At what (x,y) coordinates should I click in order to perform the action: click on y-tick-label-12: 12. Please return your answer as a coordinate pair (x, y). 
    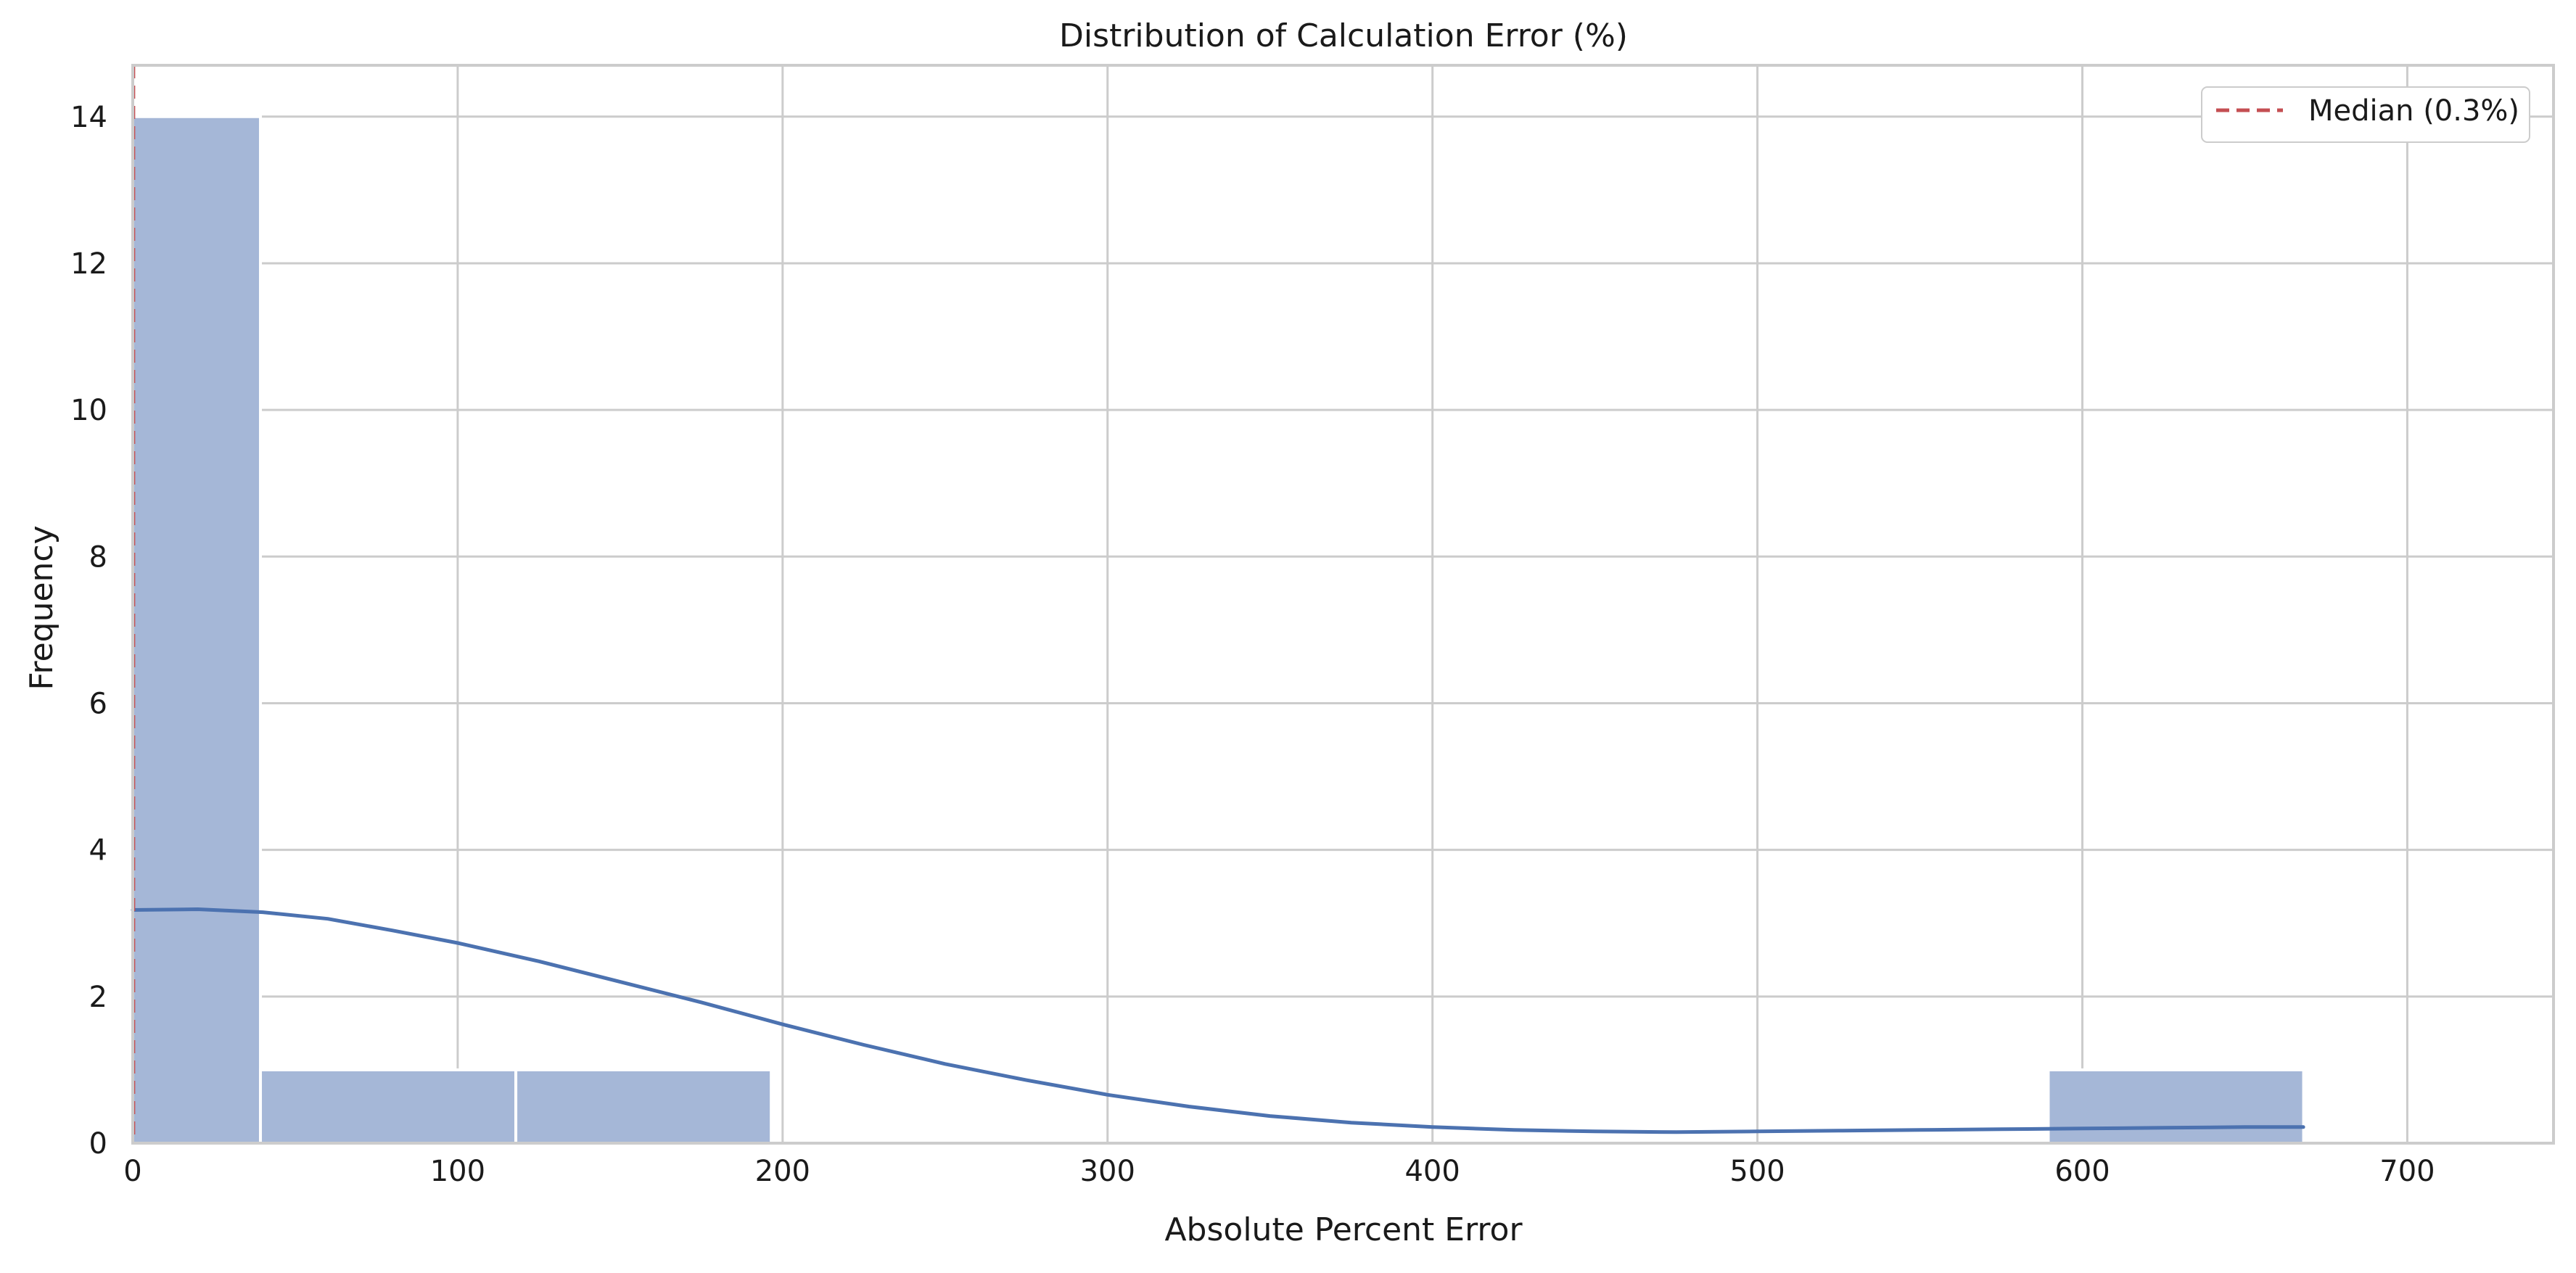
    Looking at the image, I should click on (88, 264).